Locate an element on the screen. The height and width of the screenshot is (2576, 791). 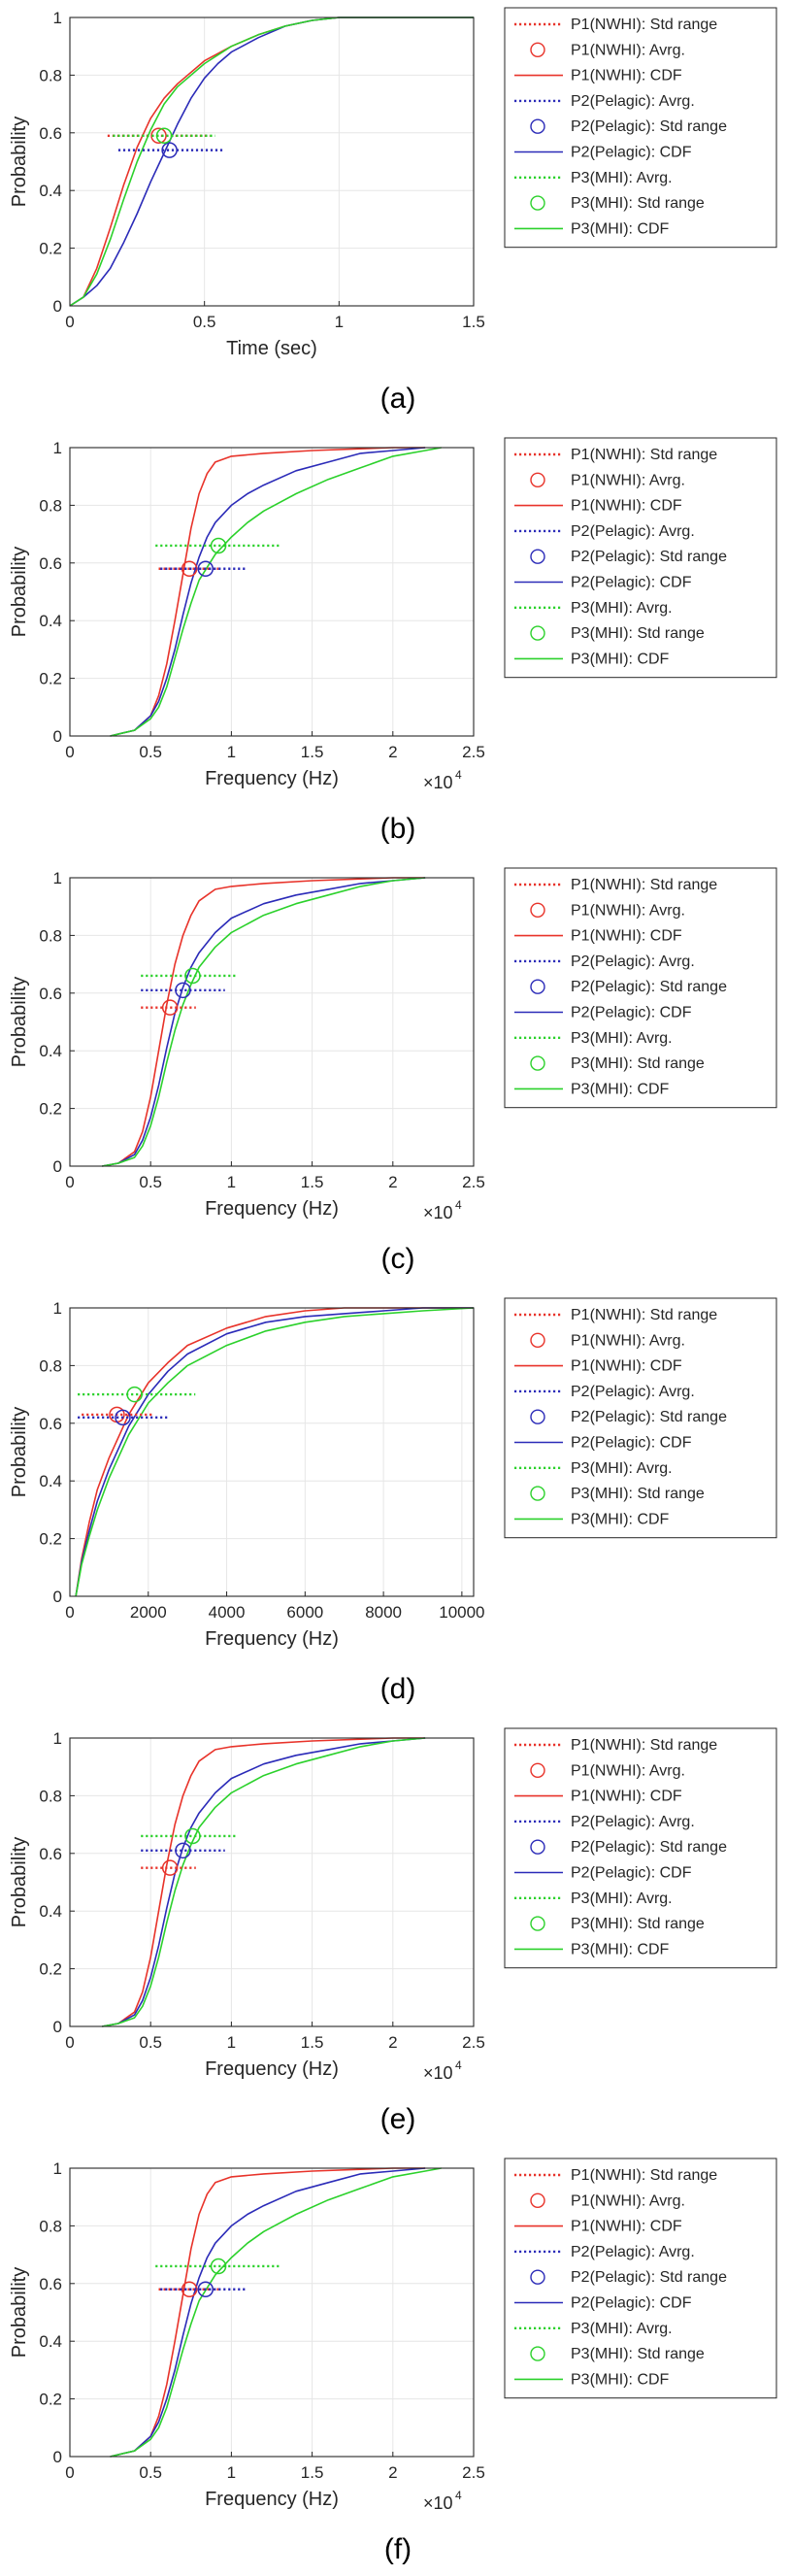
panel-label: (d) is located at coordinates (398, 1689).